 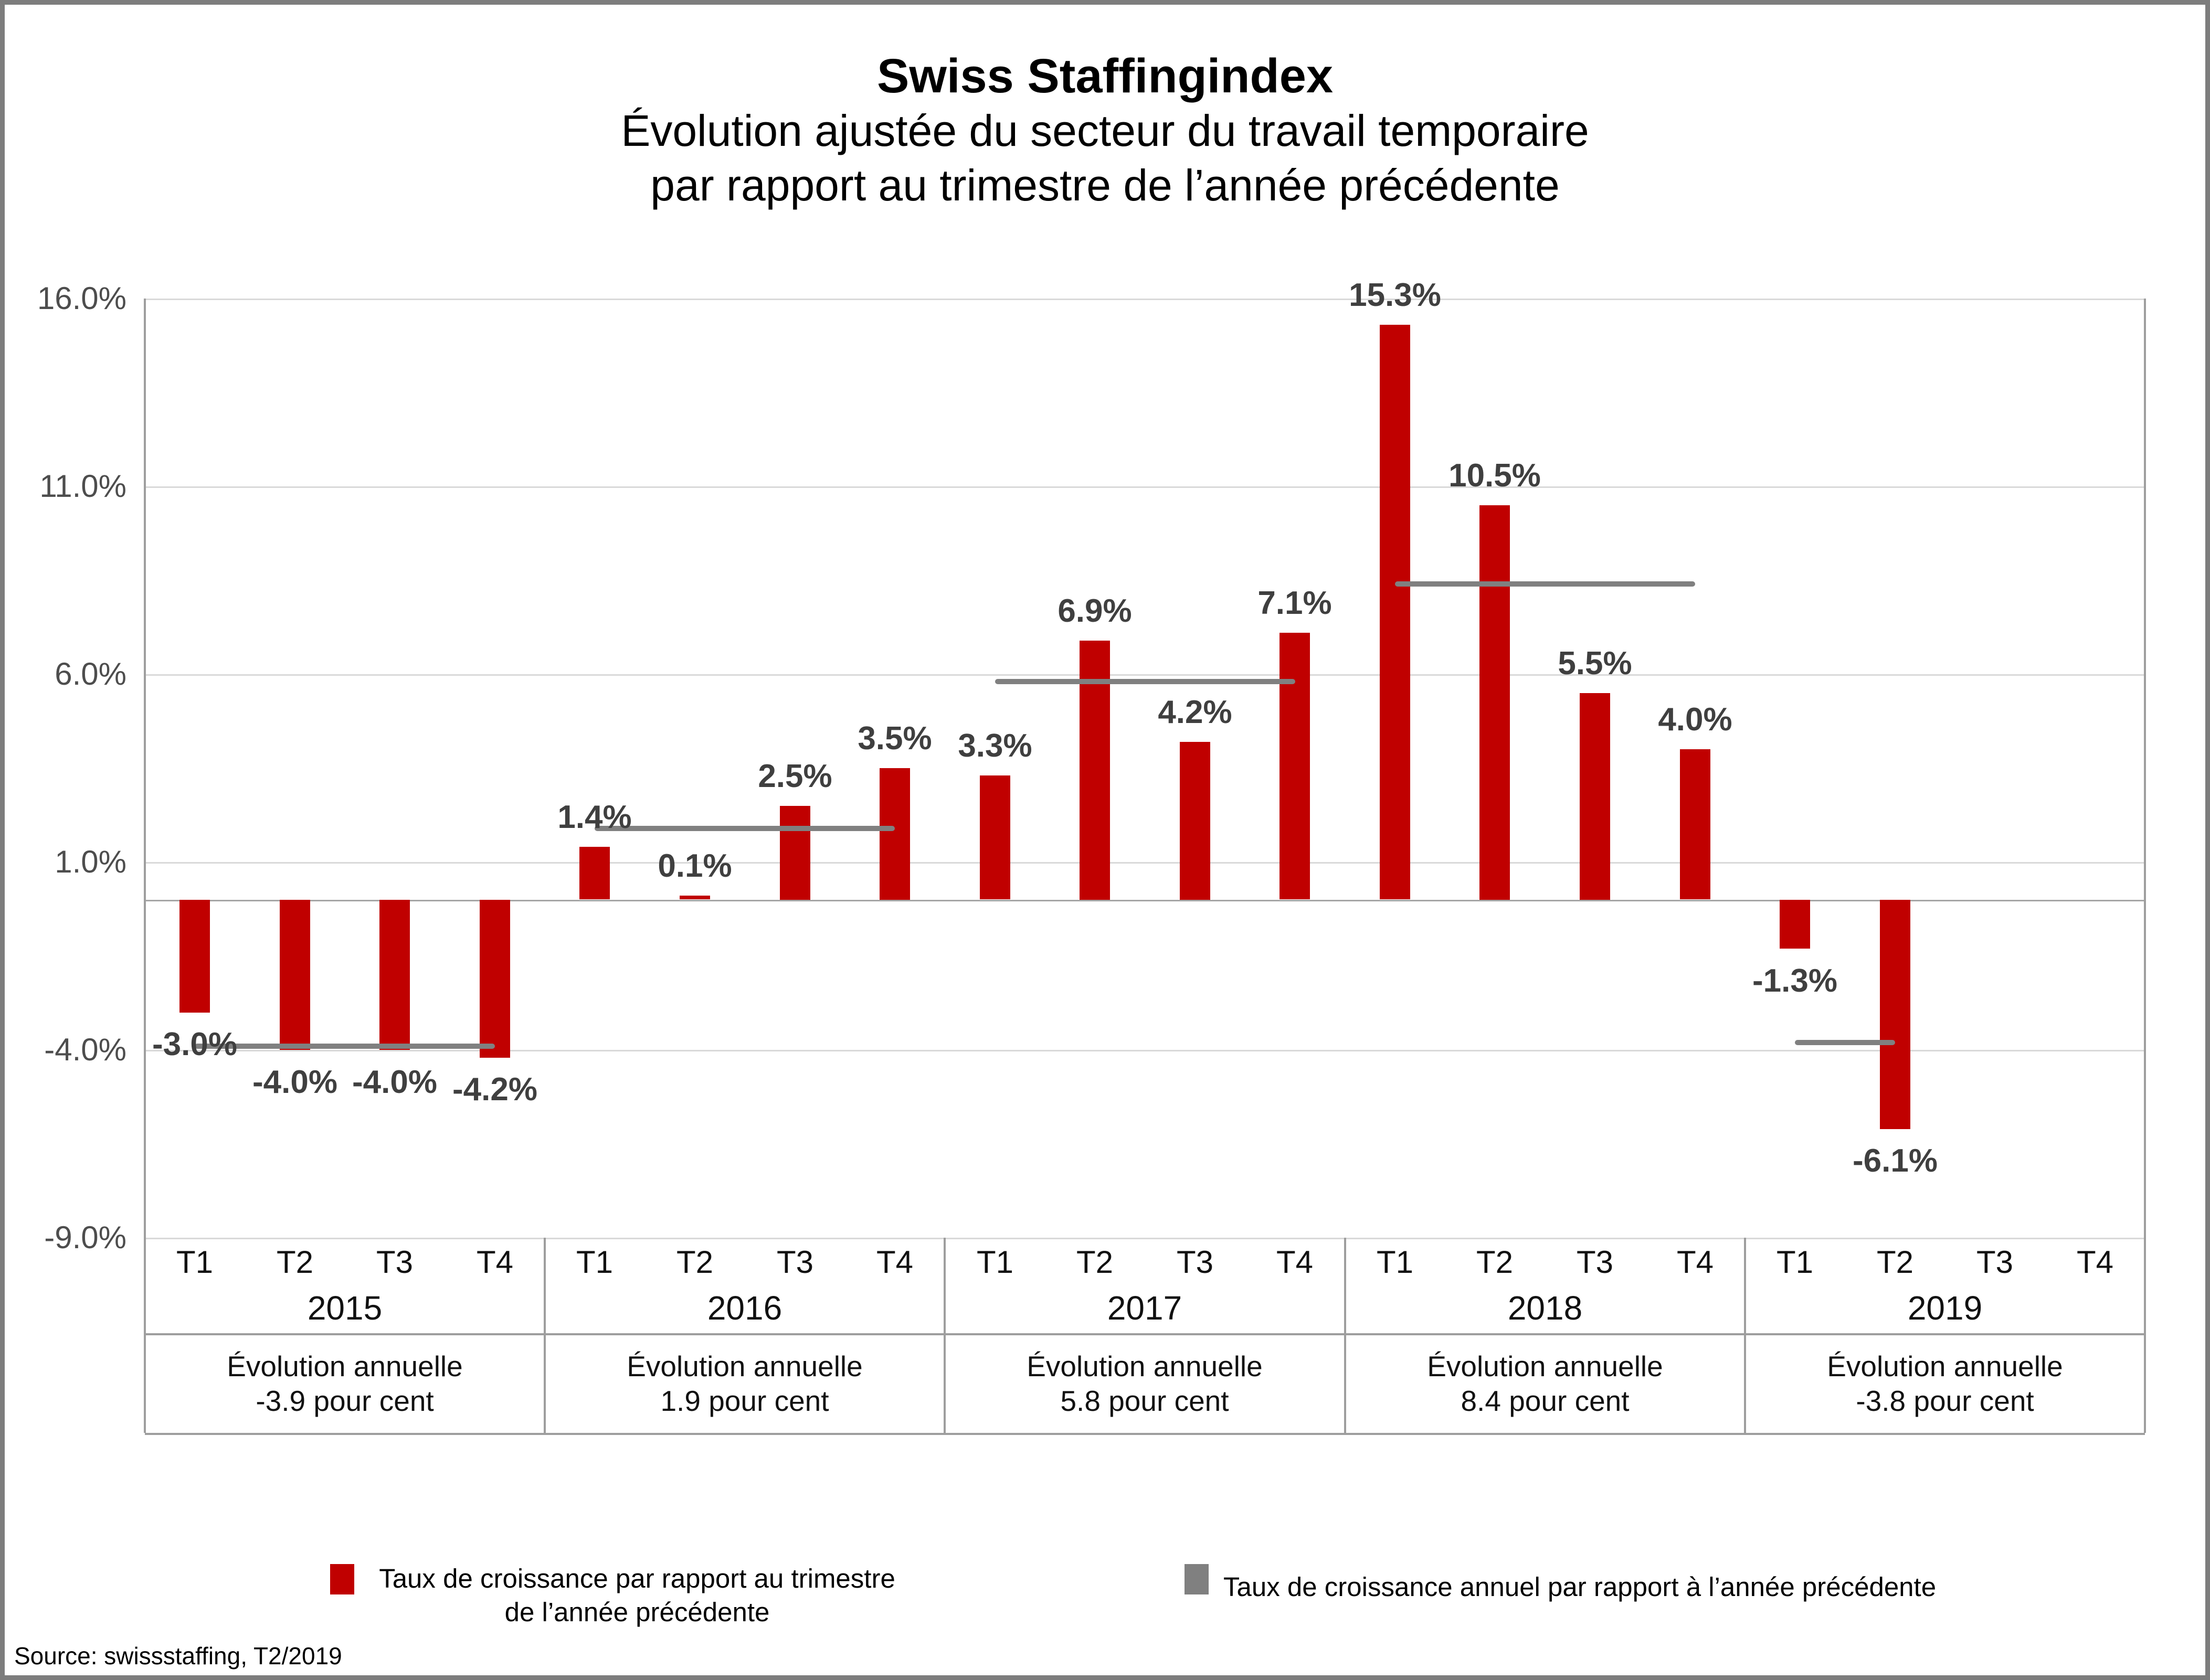 I want to click on annual-evolution-2017-line2: 5.8 pour cent, so click(x=1144, y=1401).